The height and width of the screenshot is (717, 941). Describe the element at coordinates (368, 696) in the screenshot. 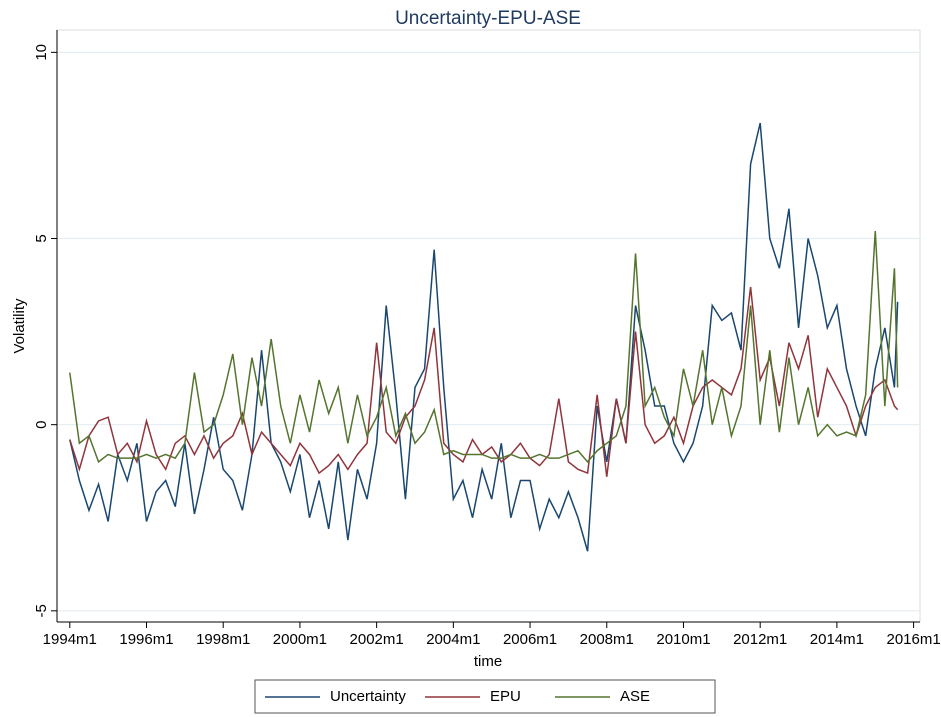

I see `legend-label: Uncertainty` at that location.